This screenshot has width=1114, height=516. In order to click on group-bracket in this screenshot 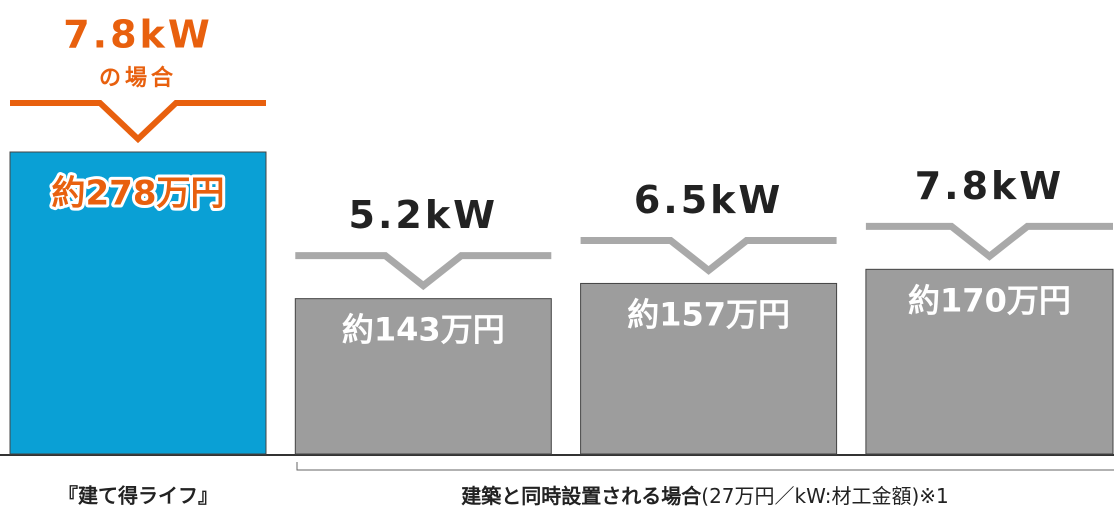, I will do `click(705, 466)`.